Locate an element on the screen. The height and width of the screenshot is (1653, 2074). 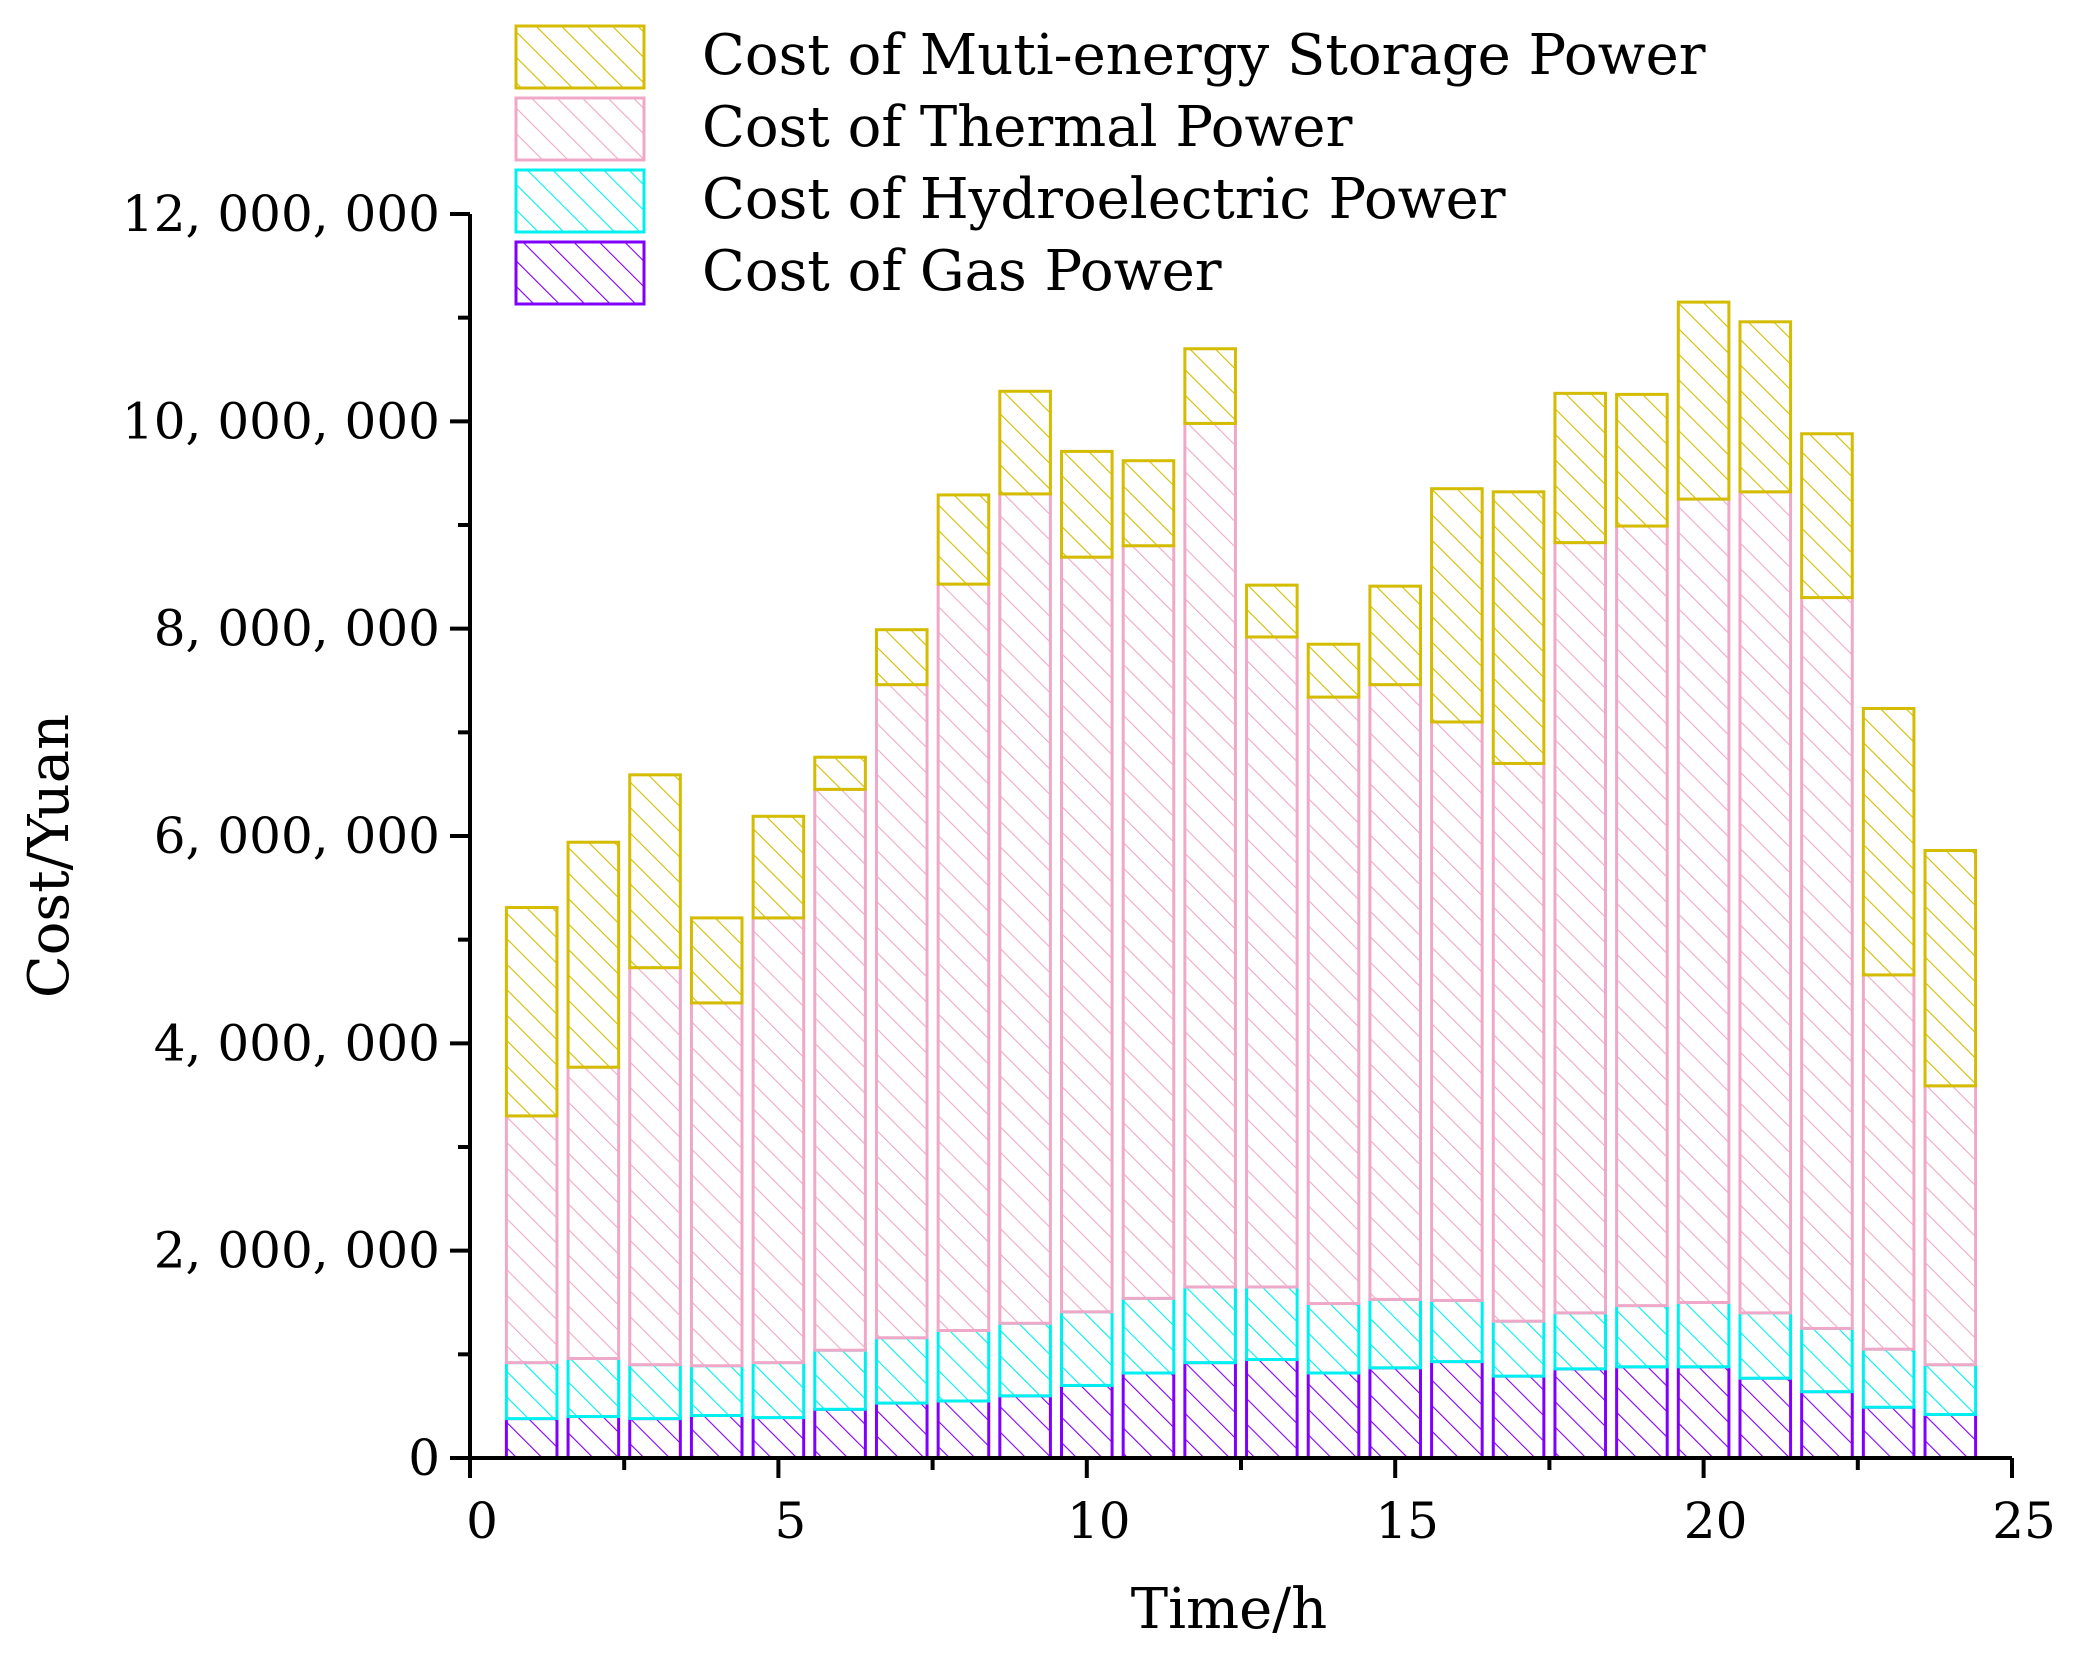
x-axis-title: Time/h is located at coordinates (1229, 1609).